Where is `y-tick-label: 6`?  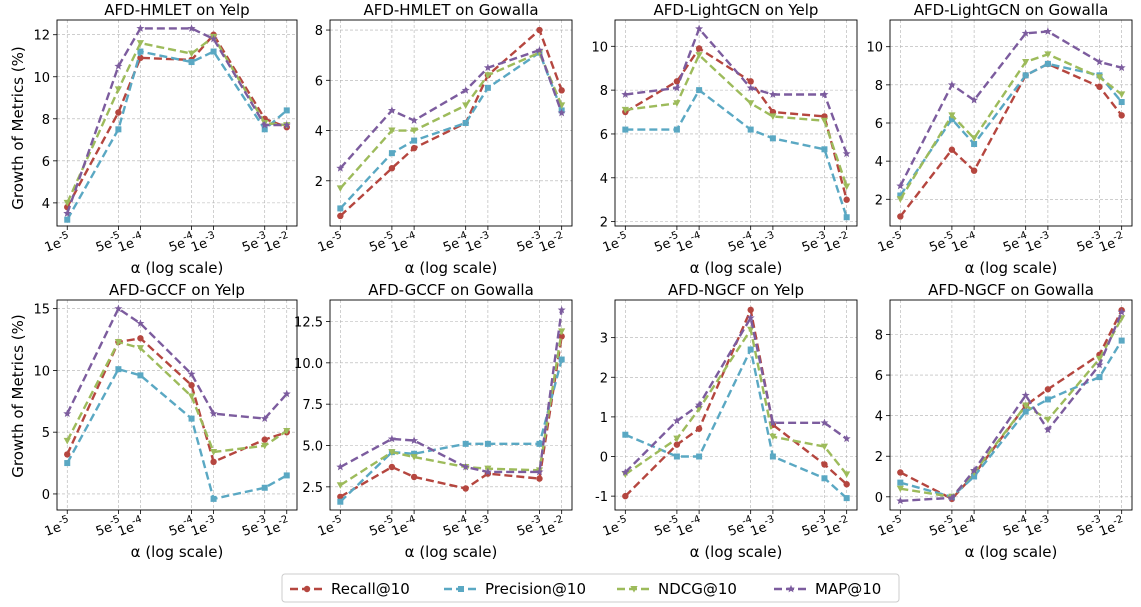 y-tick-label: 6 is located at coordinates (604, 135).